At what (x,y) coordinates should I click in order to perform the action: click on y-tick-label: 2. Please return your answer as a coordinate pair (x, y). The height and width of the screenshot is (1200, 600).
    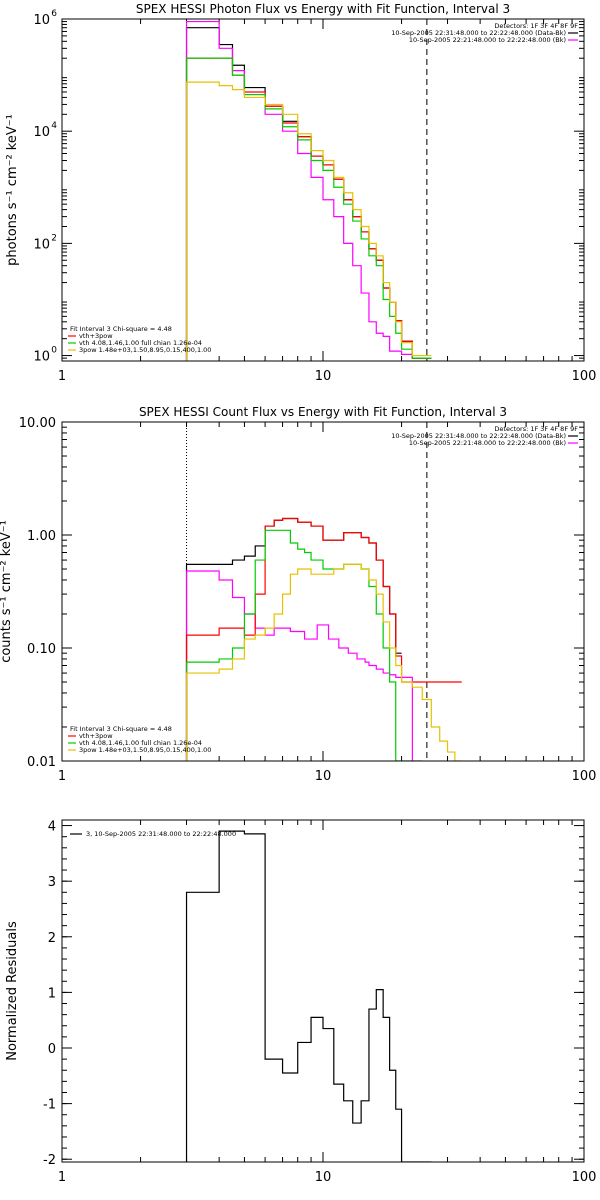
    Looking at the image, I should click on (52, 938).